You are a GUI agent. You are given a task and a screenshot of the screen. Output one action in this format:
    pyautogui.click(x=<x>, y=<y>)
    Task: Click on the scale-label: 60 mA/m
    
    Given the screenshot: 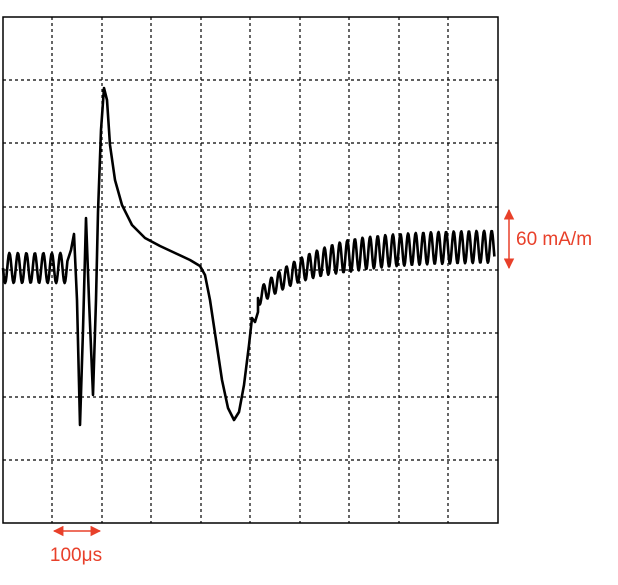 What is the action you would take?
    pyautogui.click(x=554, y=239)
    